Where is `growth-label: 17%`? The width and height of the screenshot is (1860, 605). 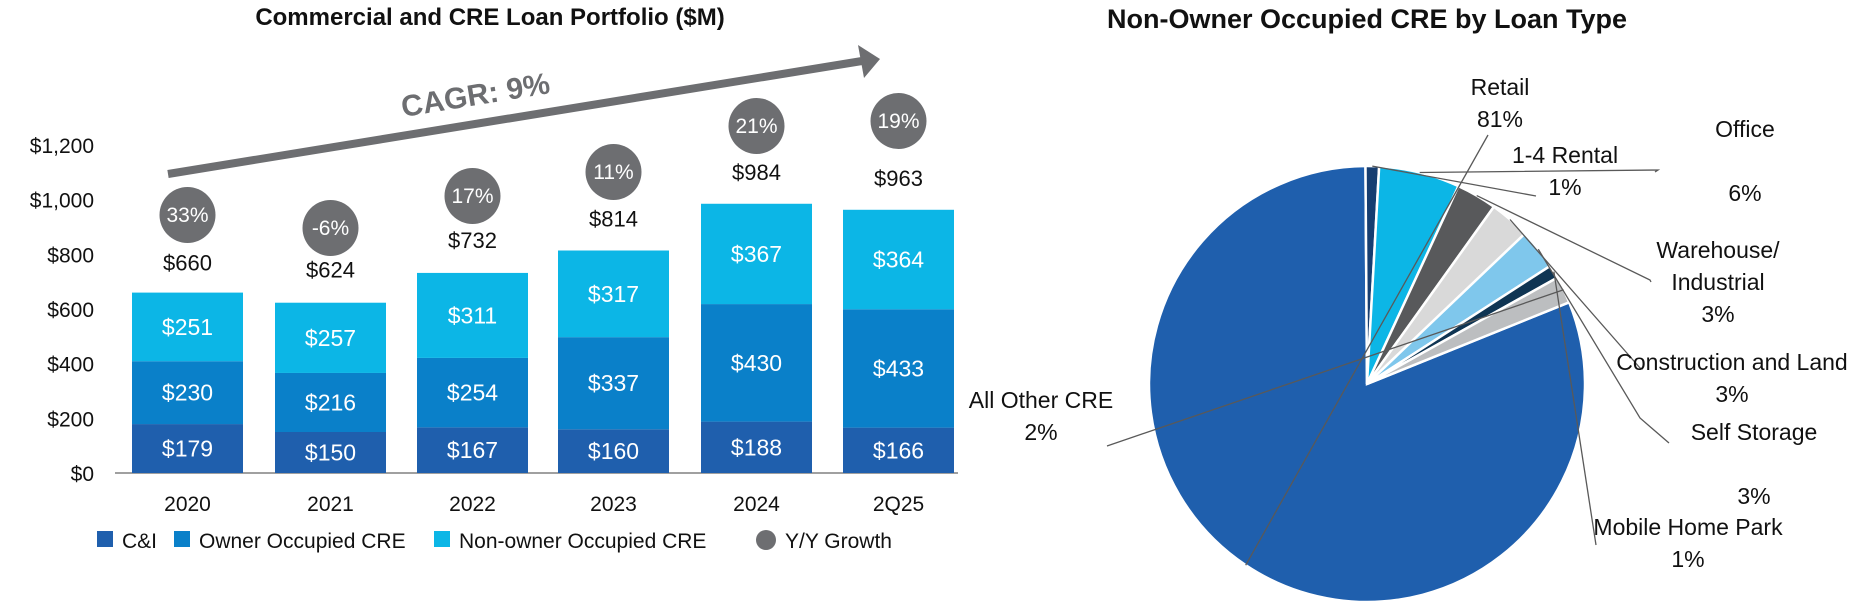
growth-label: 17% is located at coordinates (472, 196).